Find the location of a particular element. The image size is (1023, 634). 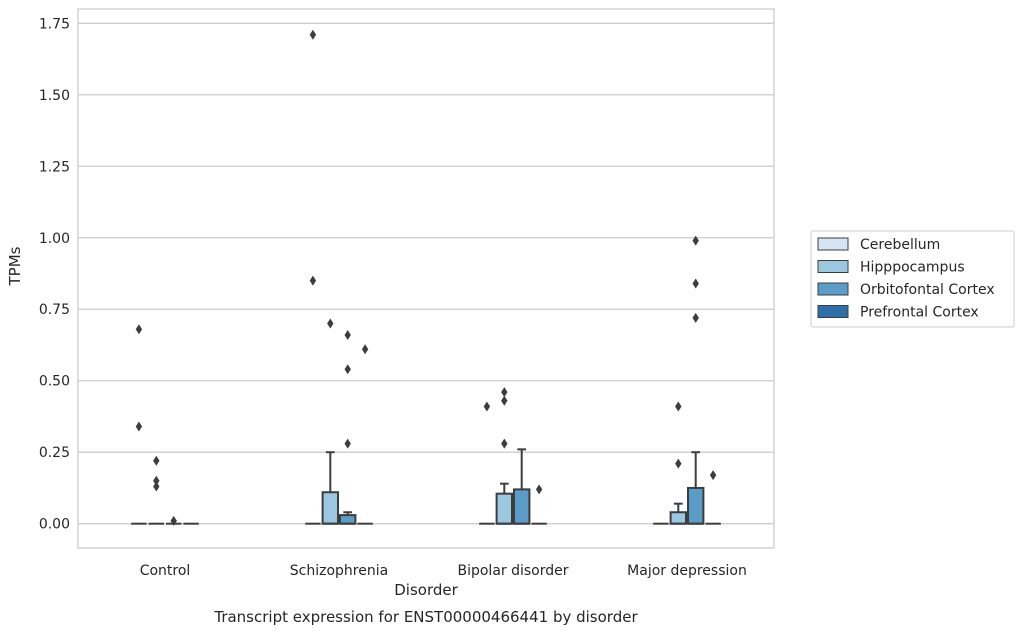

x-tick-label: Bipolar disorder is located at coordinates (512, 571).